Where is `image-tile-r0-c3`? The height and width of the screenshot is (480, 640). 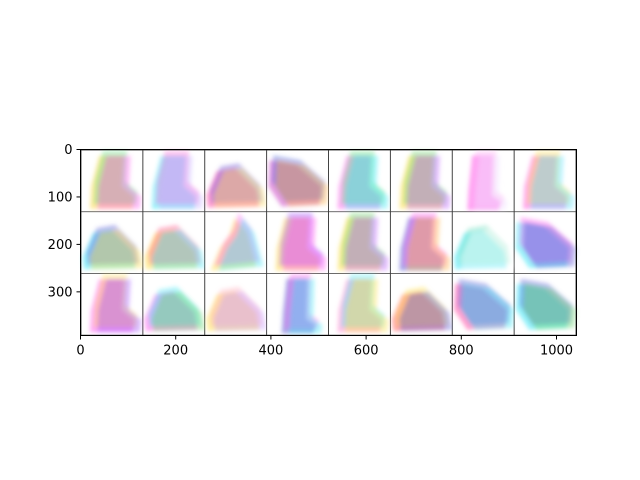
image-tile-r0-c3 is located at coordinates (298, 181).